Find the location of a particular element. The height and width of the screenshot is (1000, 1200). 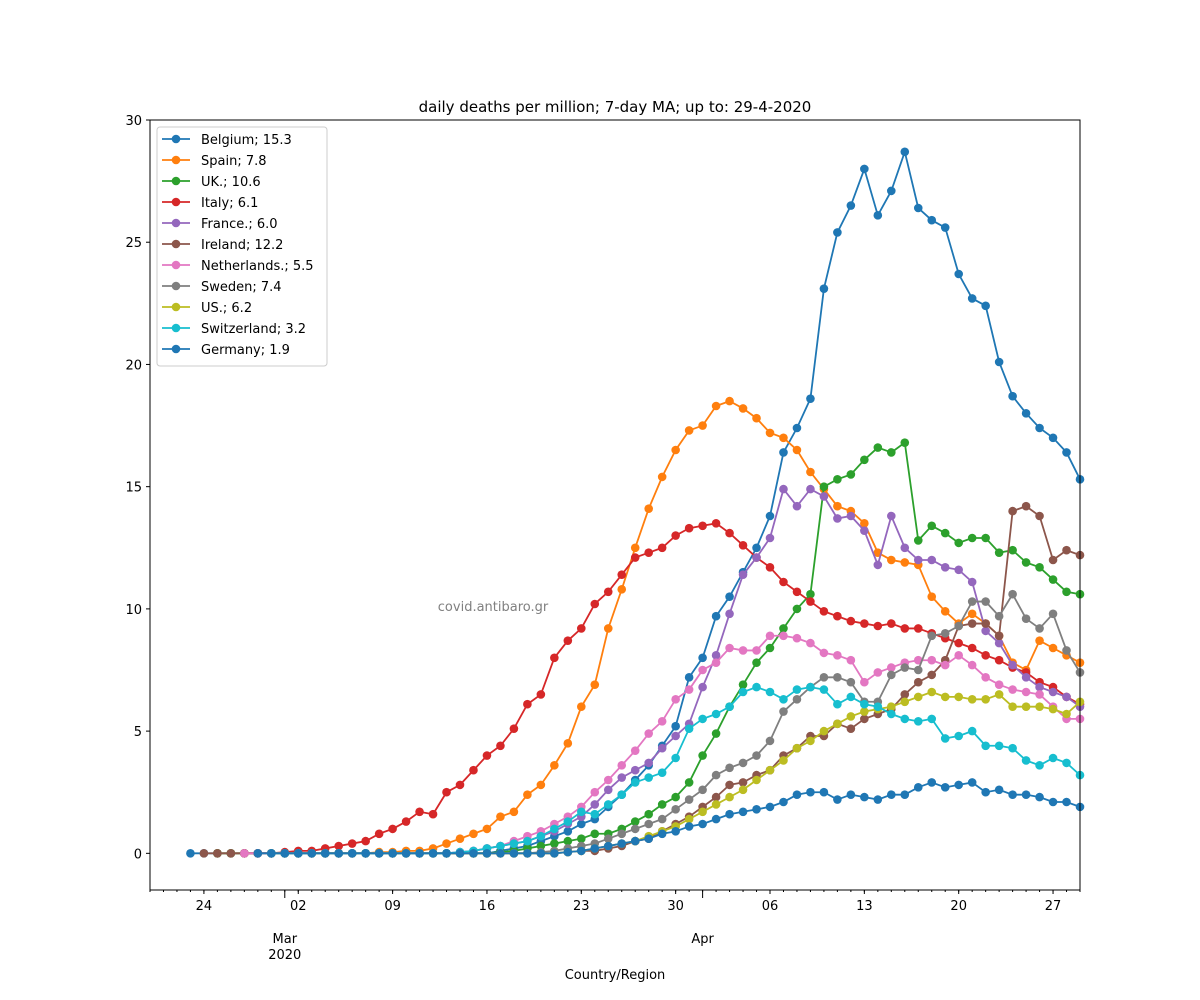

series-germany is located at coordinates (669, 818).